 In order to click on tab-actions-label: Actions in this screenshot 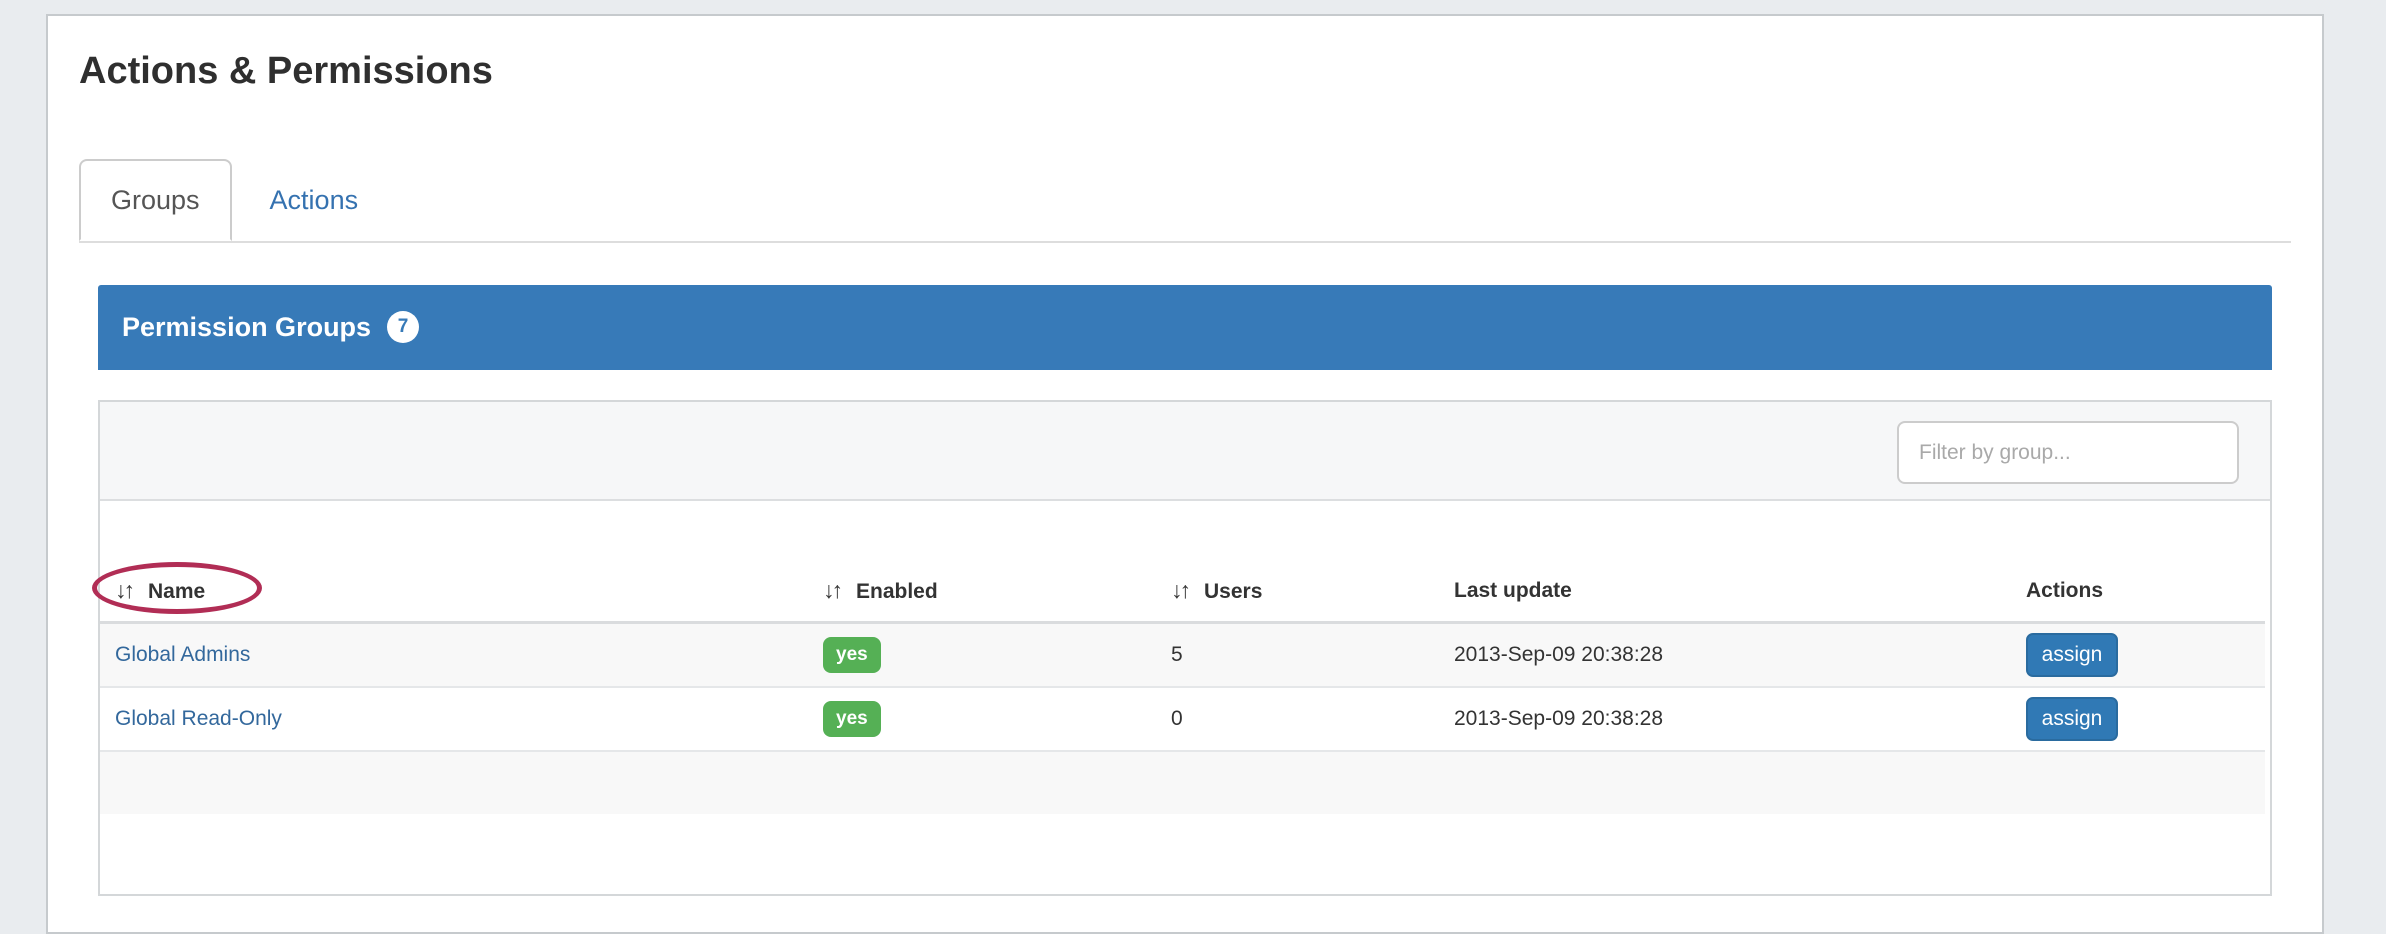, I will do `click(314, 200)`.